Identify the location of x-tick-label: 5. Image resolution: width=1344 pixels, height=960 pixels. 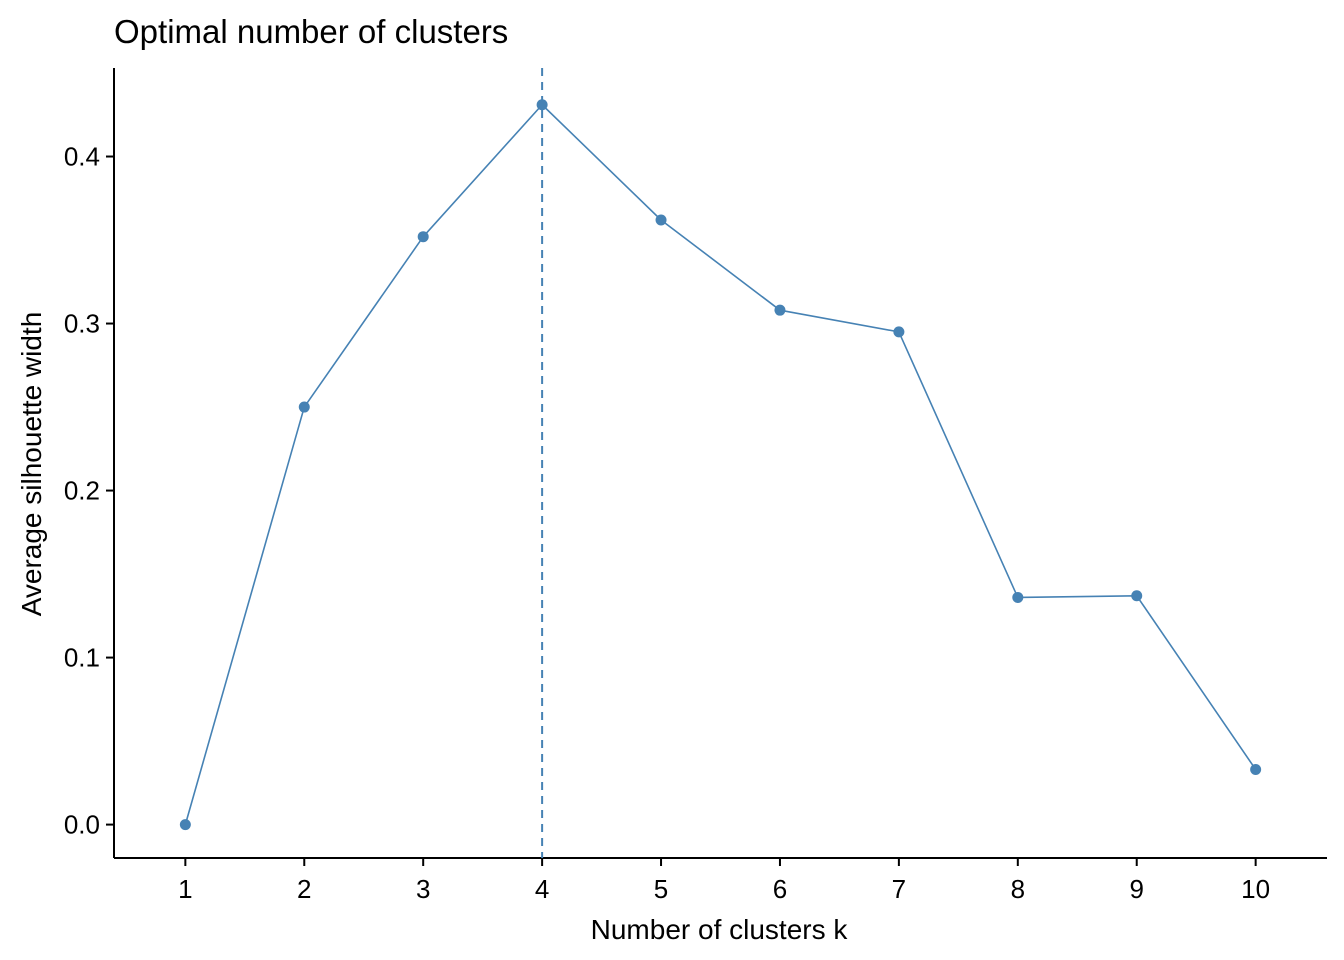
(661, 889).